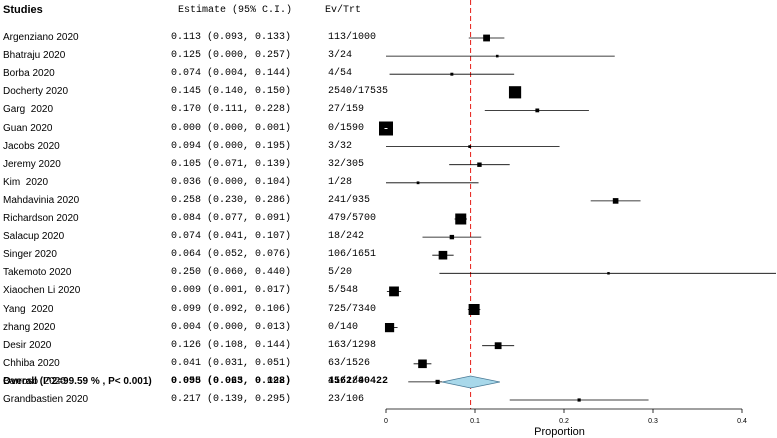  What do you see at coordinates (346, 110) in the screenshot?
I see `study-events: 27/159` at bounding box center [346, 110].